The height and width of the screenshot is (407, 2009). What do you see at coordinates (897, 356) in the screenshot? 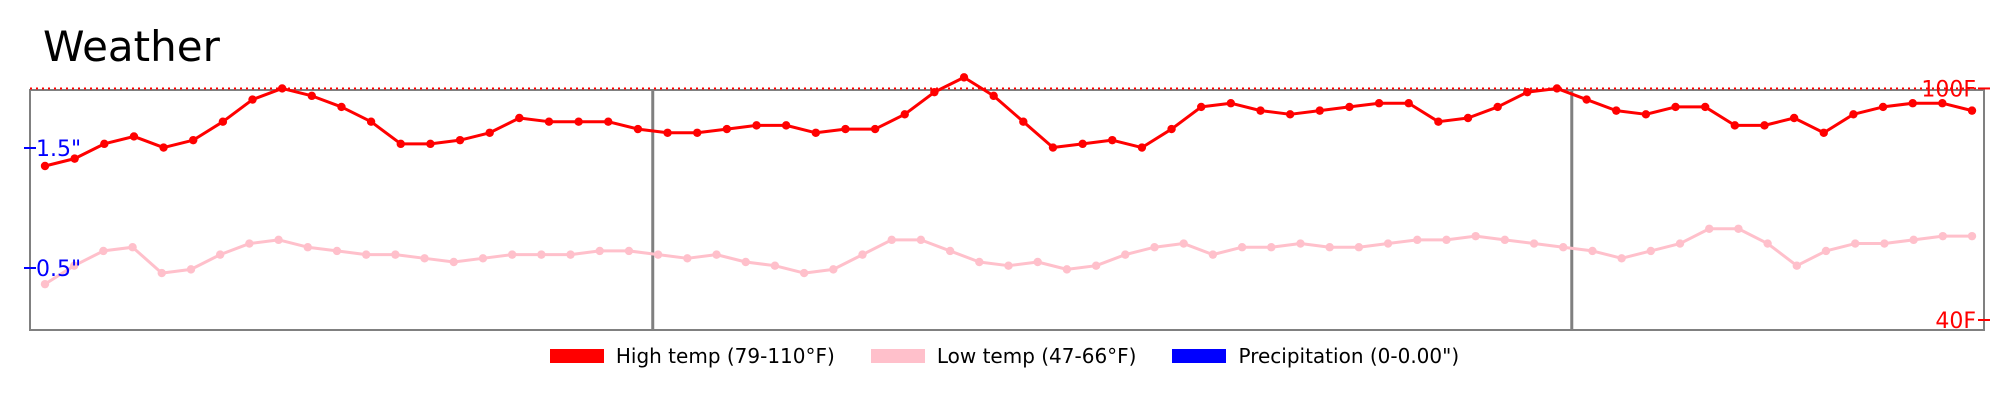
I see `legend-swatch-low` at bounding box center [897, 356].